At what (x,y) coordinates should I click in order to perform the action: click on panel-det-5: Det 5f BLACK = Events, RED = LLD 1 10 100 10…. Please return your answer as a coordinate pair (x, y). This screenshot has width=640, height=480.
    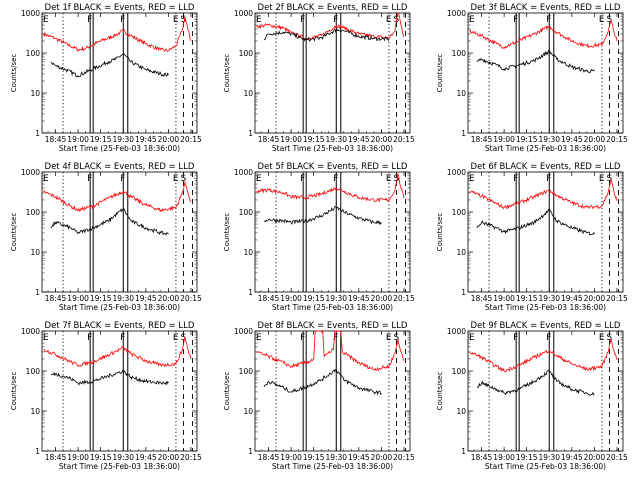
    Looking at the image, I should click on (319, 237).